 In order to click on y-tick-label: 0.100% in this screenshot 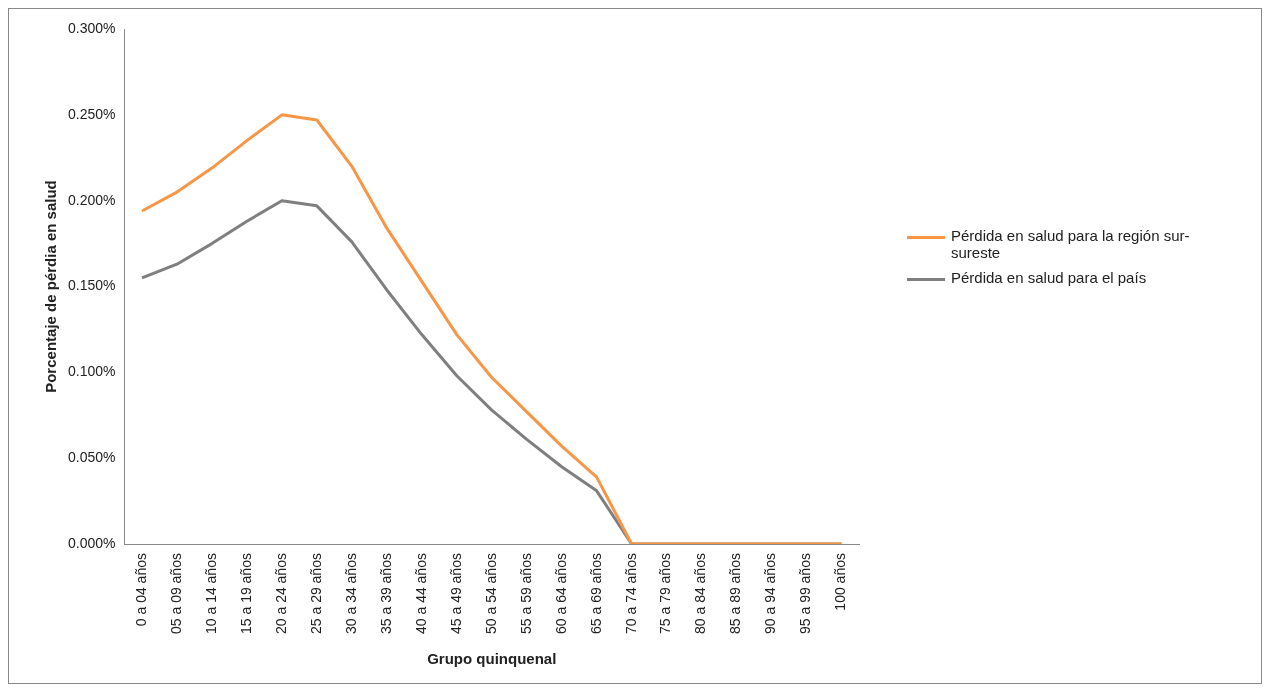, I will do `click(92, 371)`.